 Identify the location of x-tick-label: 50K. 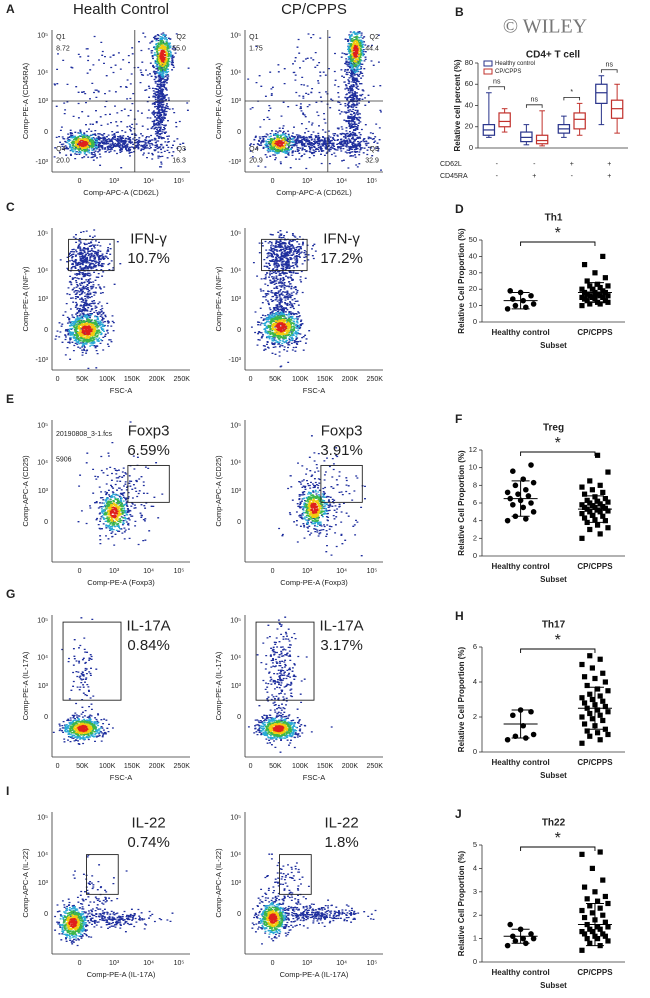
(275, 379).